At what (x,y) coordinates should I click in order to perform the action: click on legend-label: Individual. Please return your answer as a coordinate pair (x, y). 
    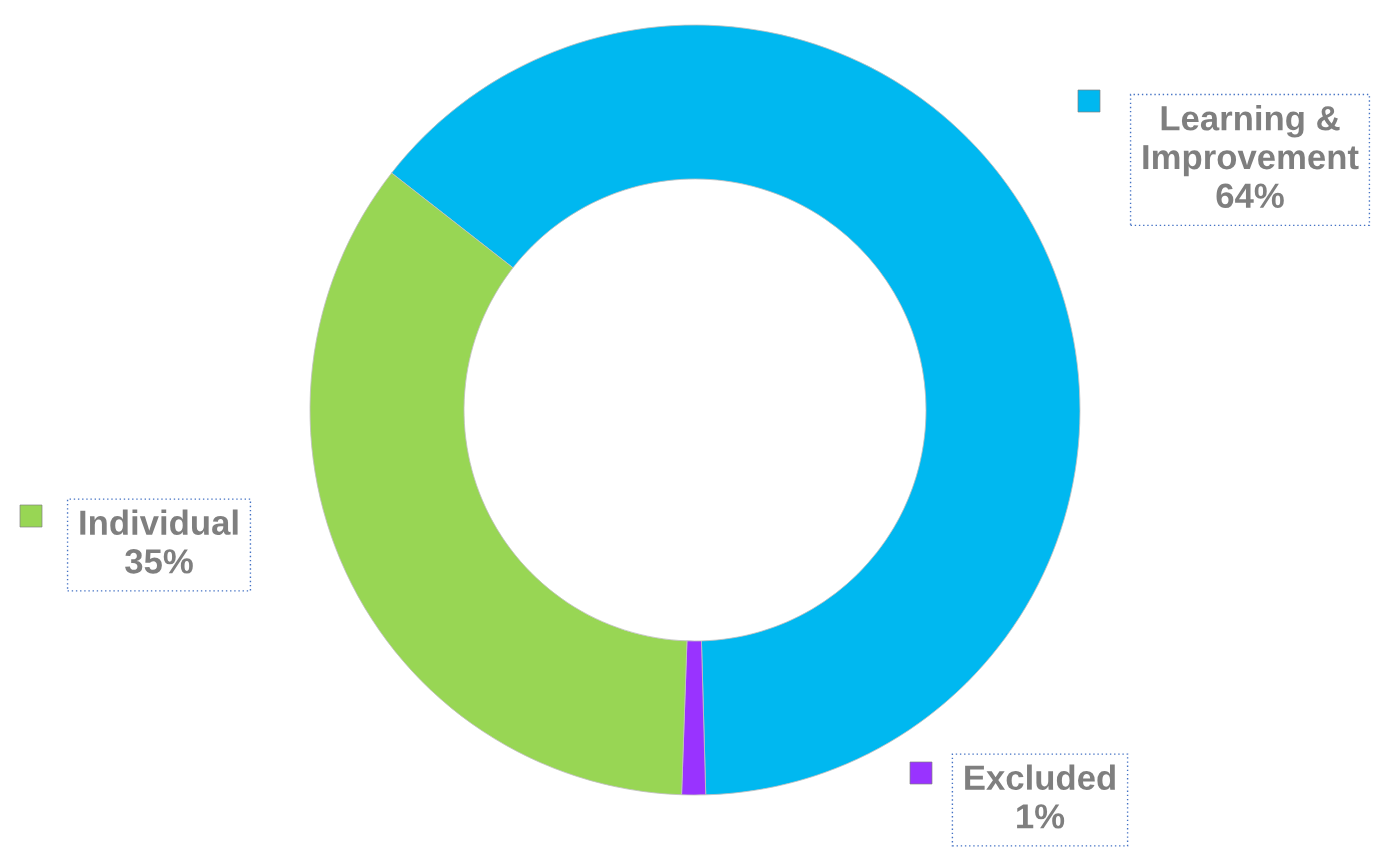
    Looking at the image, I should click on (159, 522).